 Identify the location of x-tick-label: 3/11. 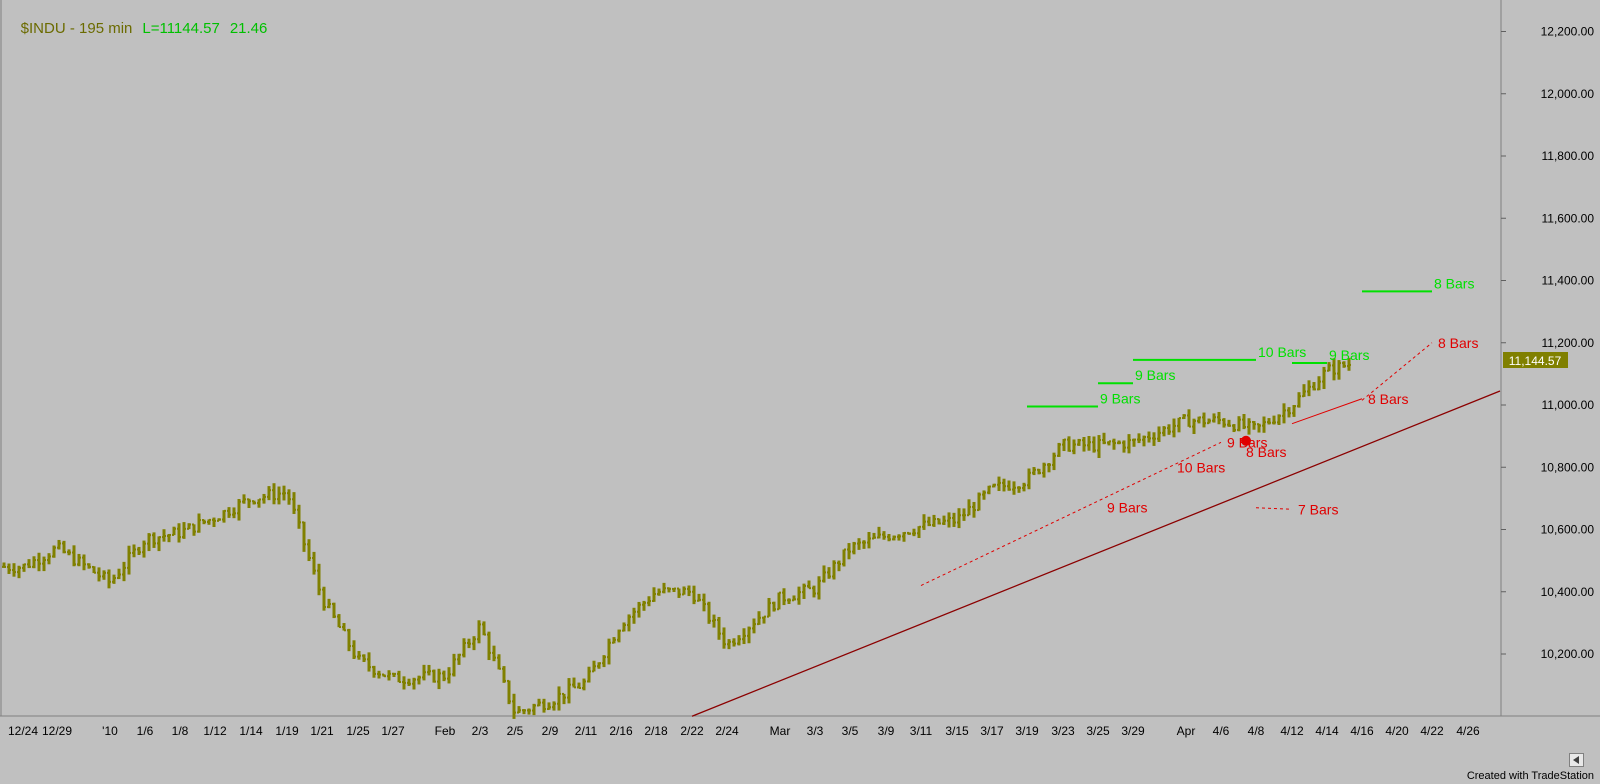
(921, 731).